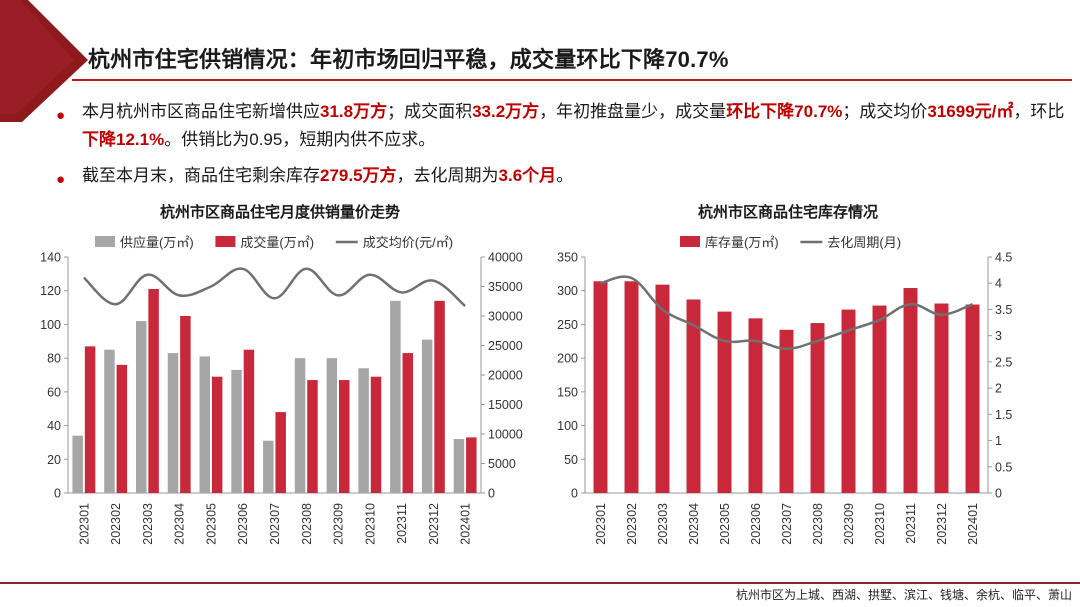  I want to click on x-tick-label: 202304, so click(180, 524).